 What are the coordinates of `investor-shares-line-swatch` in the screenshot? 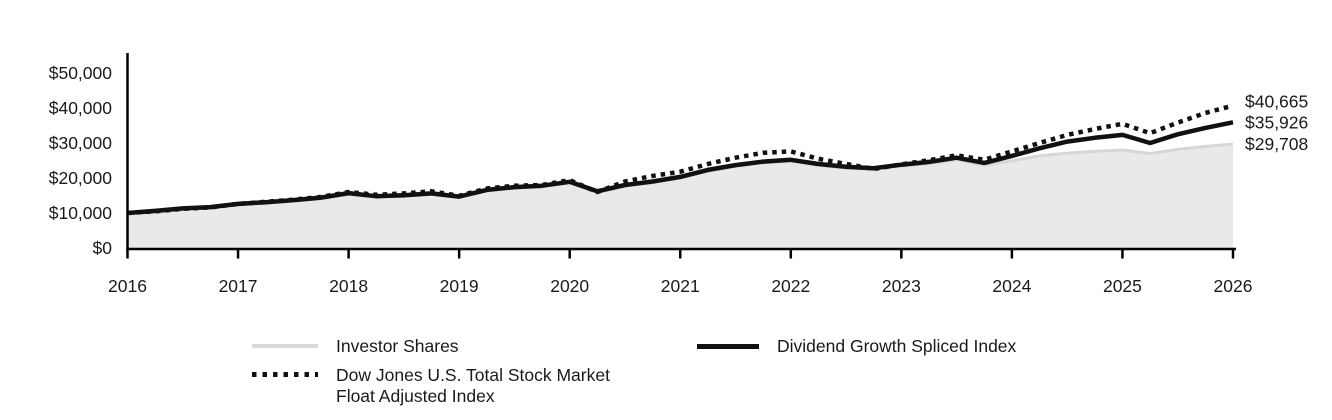 It's located at (285, 346).